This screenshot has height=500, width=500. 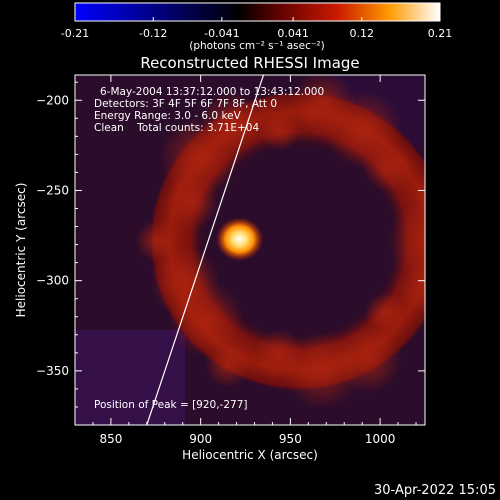 What do you see at coordinates (52, 371) in the screenshot?
I see `y-tick-label: −350` at bounding box center [52, 371].